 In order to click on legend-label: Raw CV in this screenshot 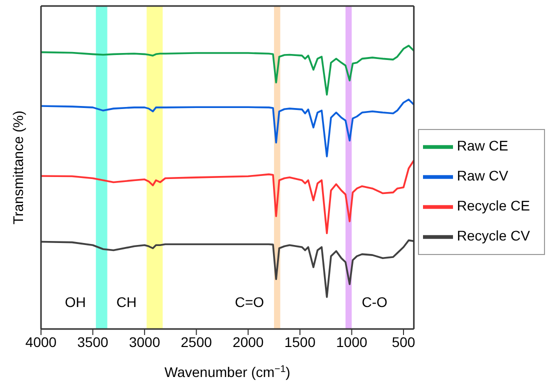, I will do `click(482, 176)`.